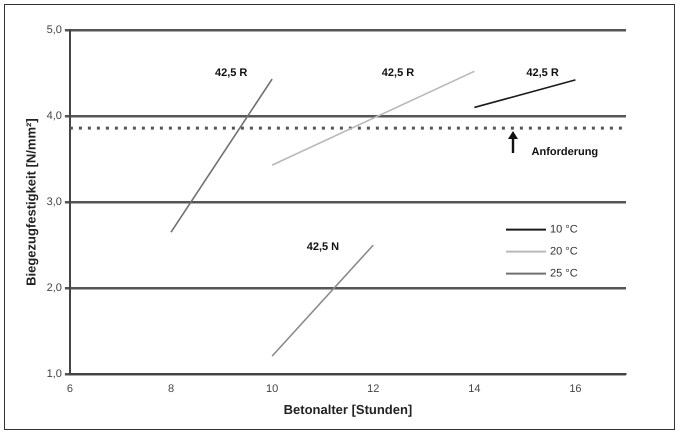  What do you see at coordinates (323, 246) in the screenshot?
I see `annotation: 42,5 N` at bounding box center [323, 246].